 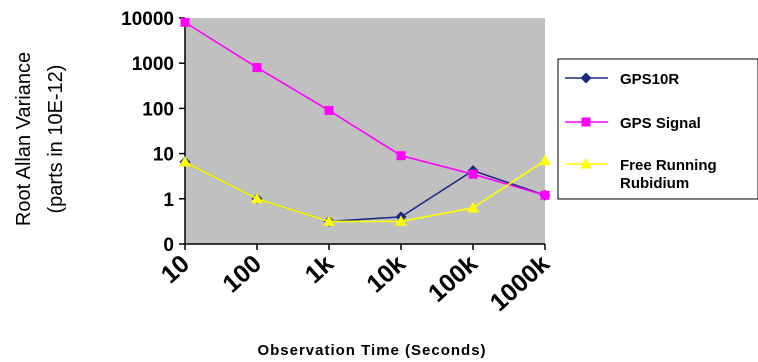 What do you see at coordinates (163, 155) in the screenshot?
I see `y-tick-label: 10` at bounding box center [163, 155].